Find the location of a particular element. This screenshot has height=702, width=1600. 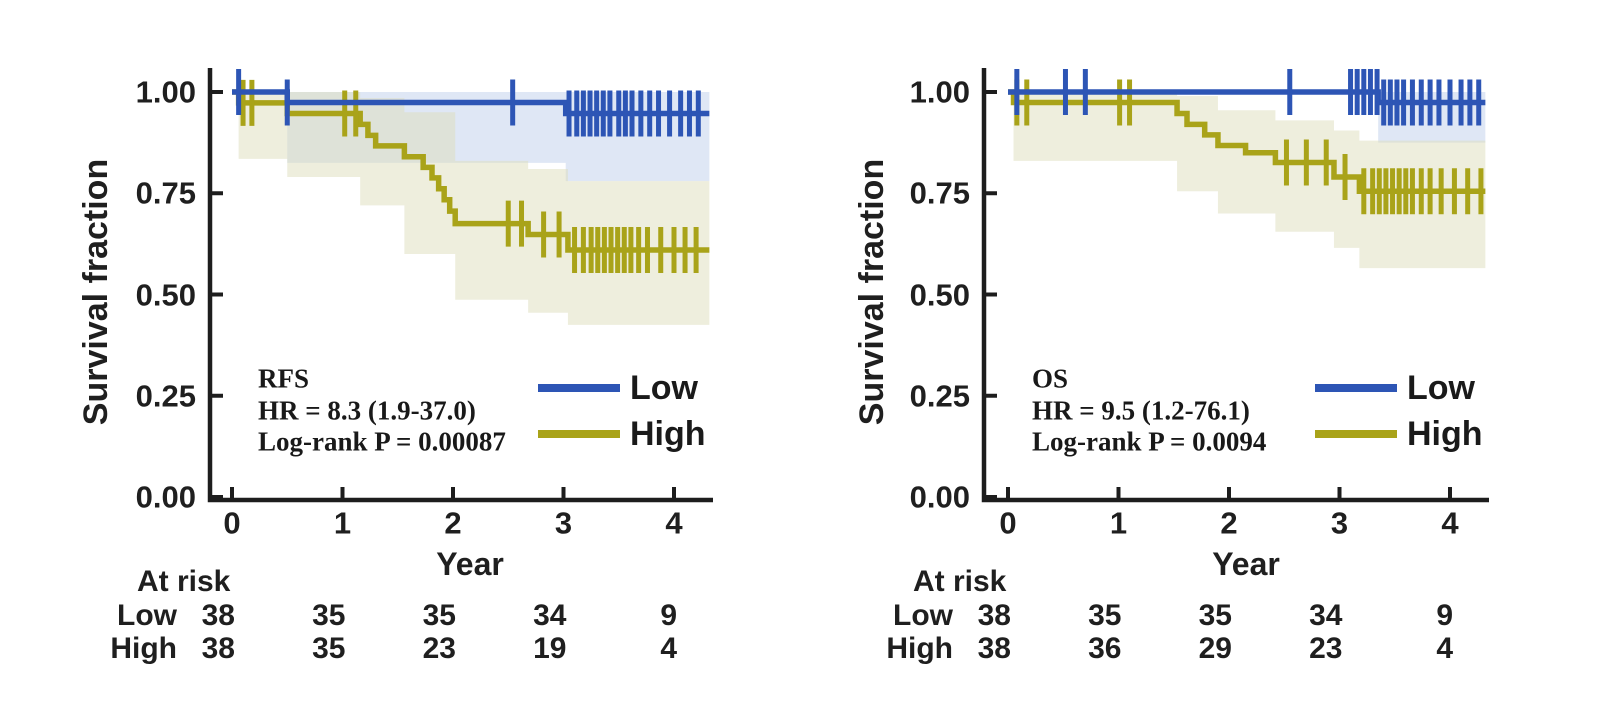

at-risk-count: 36 is located at coordinates (1105, 648).